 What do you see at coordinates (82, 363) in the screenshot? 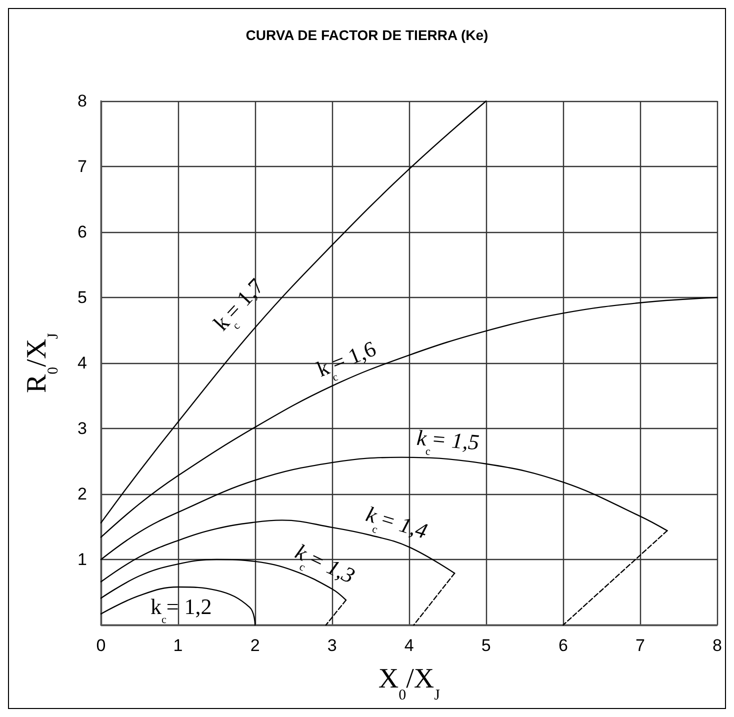
I see `y-tick-label: 4` at bounding box center [82, 363].